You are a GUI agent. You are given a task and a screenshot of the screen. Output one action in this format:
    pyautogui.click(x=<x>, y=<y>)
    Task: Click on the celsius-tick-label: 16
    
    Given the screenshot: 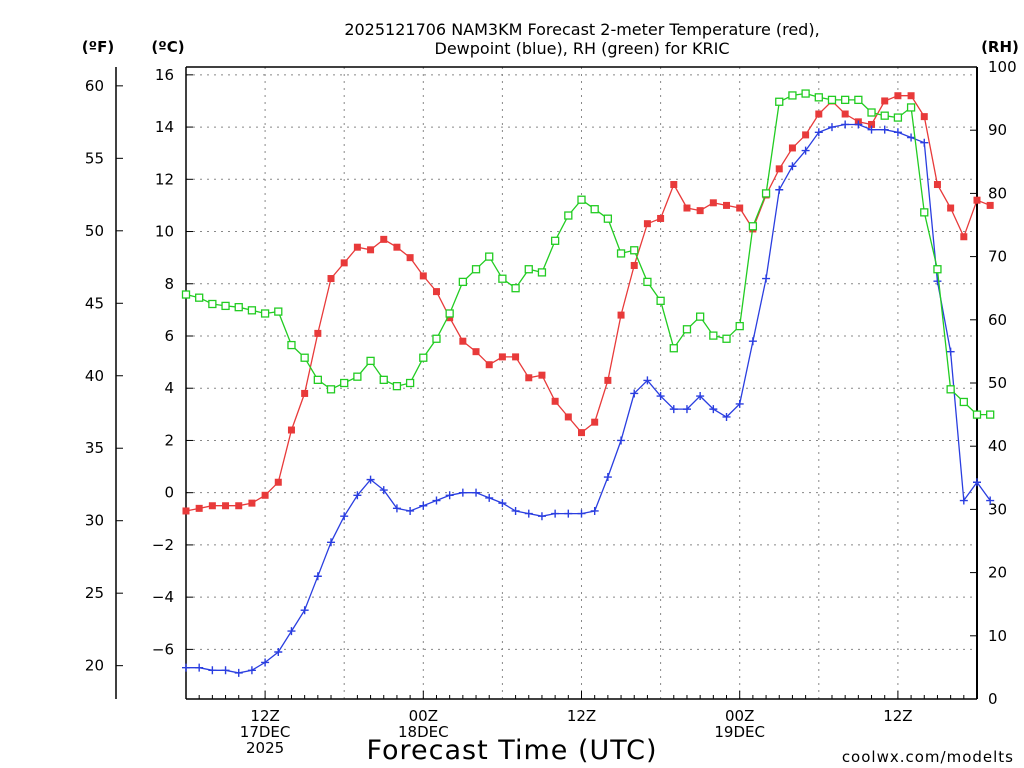 What is the action you would take?
    pyautogui.click(x=164, y=75)
    